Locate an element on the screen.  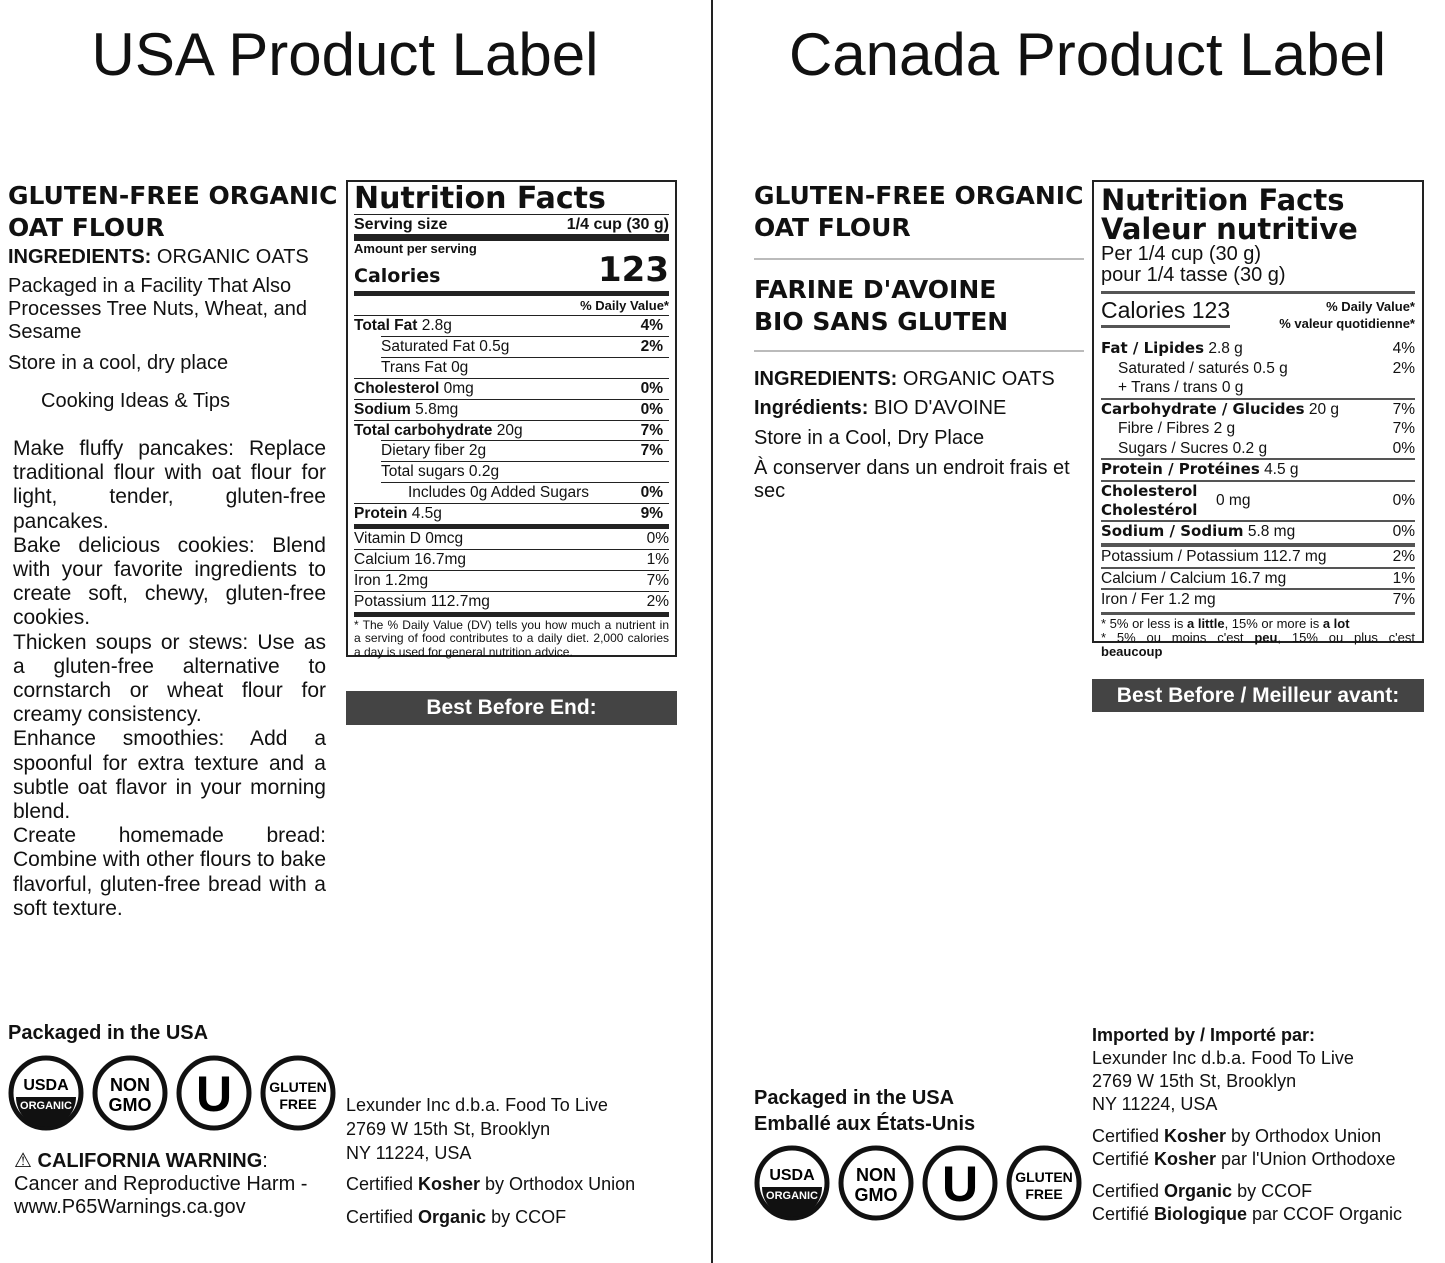
nutrient-row: Protein 4.5g 9% is located at coordinates (511, 513).